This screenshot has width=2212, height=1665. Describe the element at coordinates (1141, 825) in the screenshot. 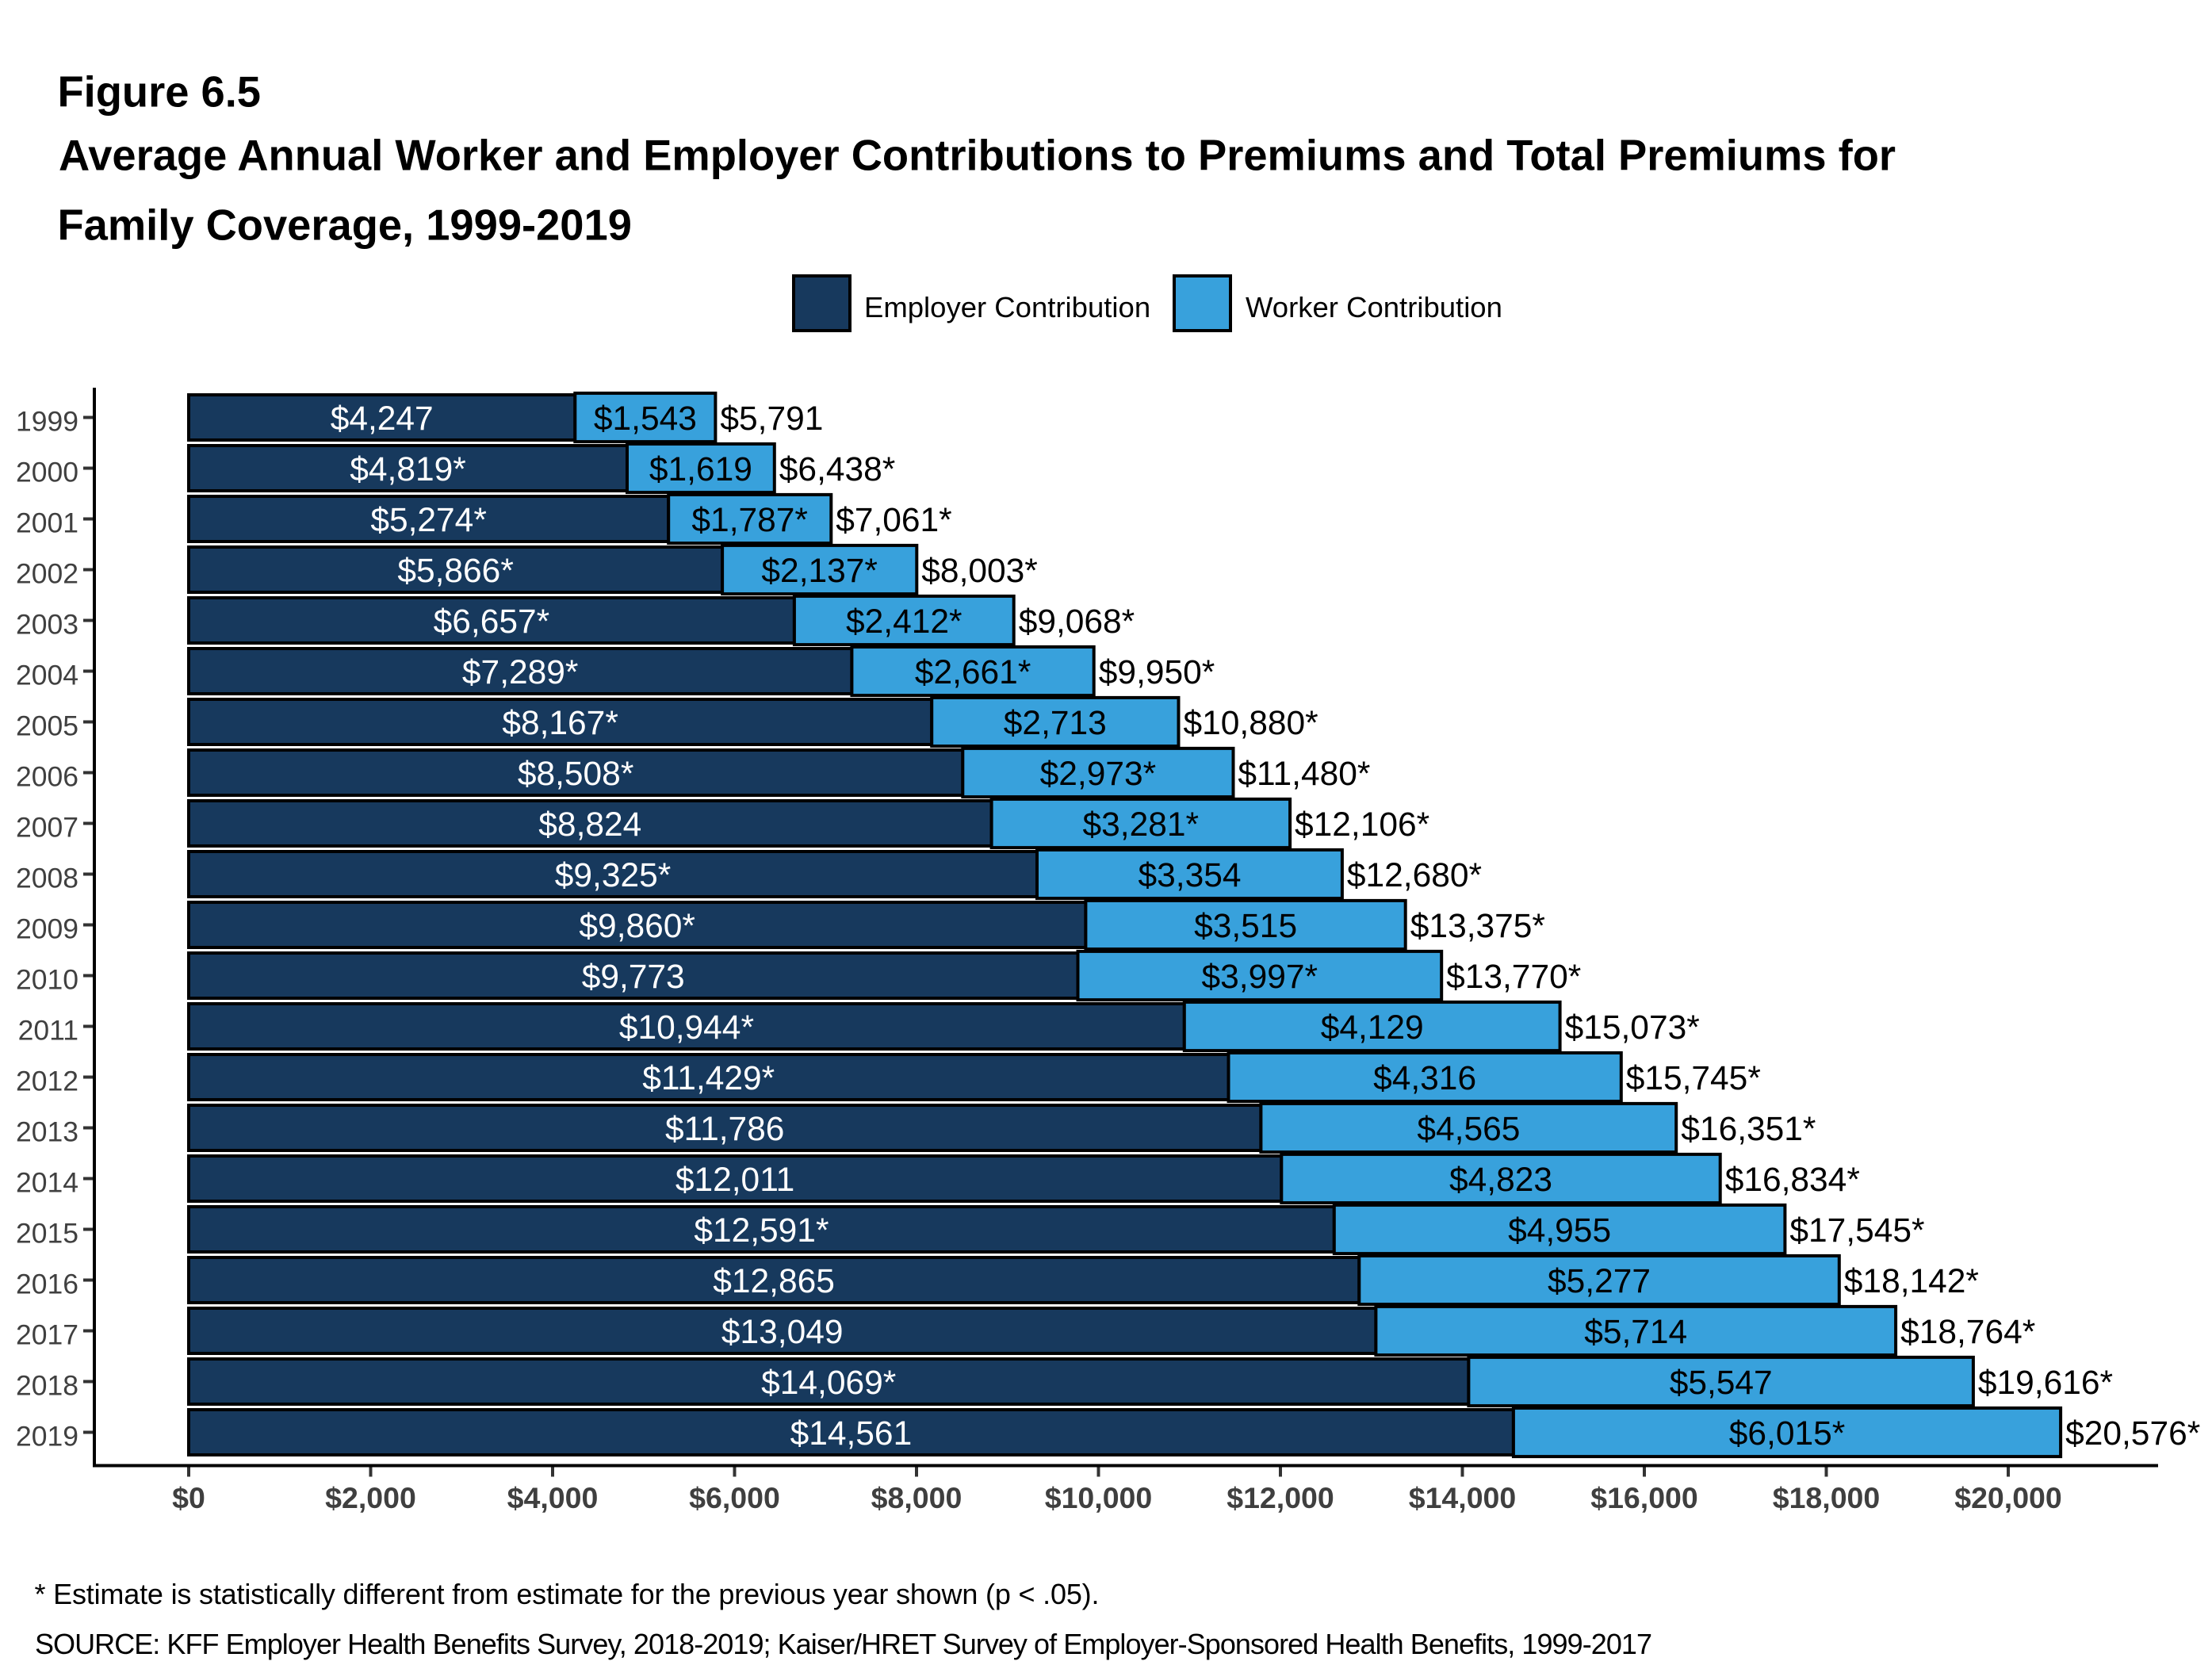

I see `svg-text: $3,281*` at that location.